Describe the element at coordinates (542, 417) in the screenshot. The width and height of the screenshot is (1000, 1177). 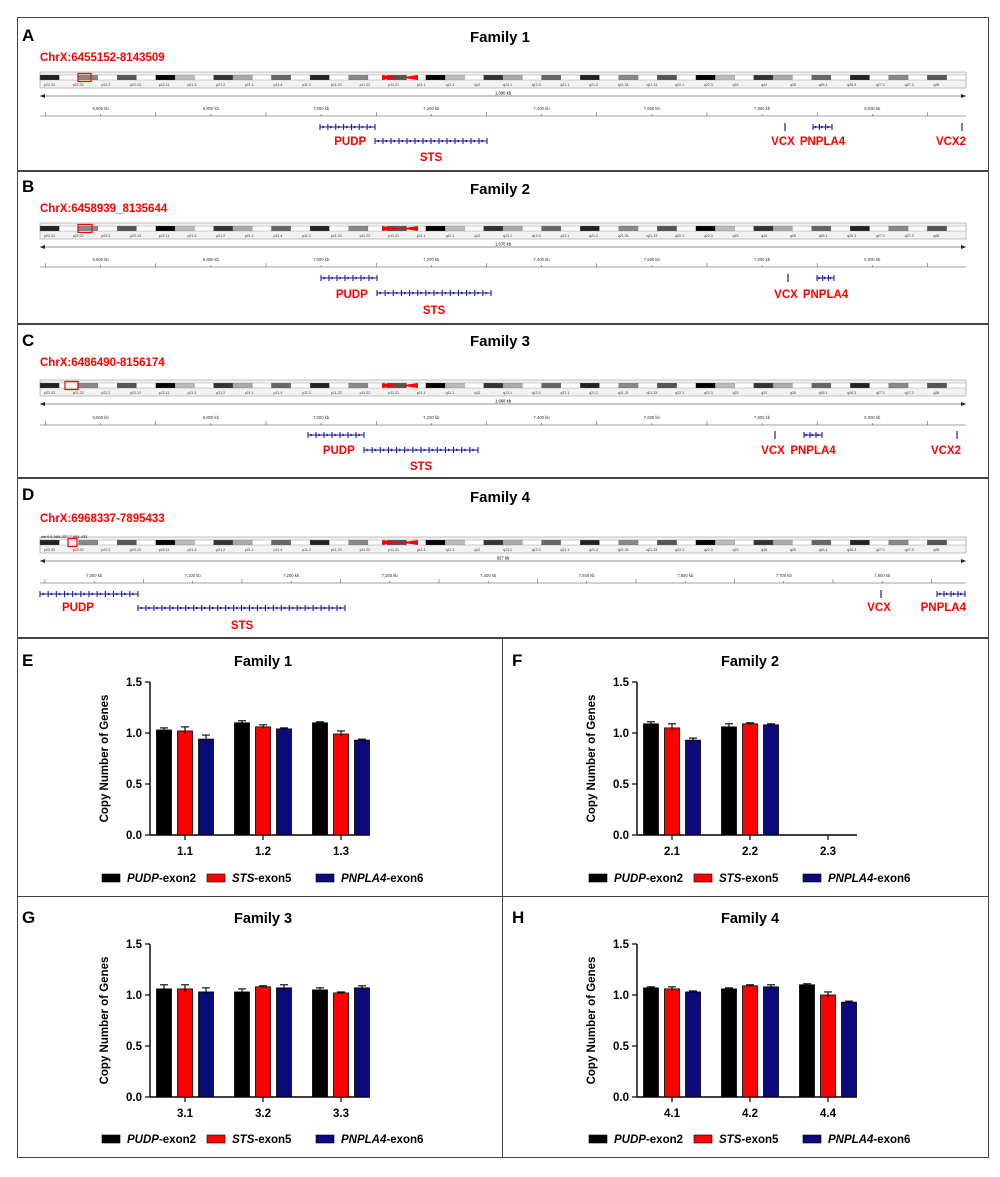
I see `ruler-tick-label: 7,400 kb` at that location.